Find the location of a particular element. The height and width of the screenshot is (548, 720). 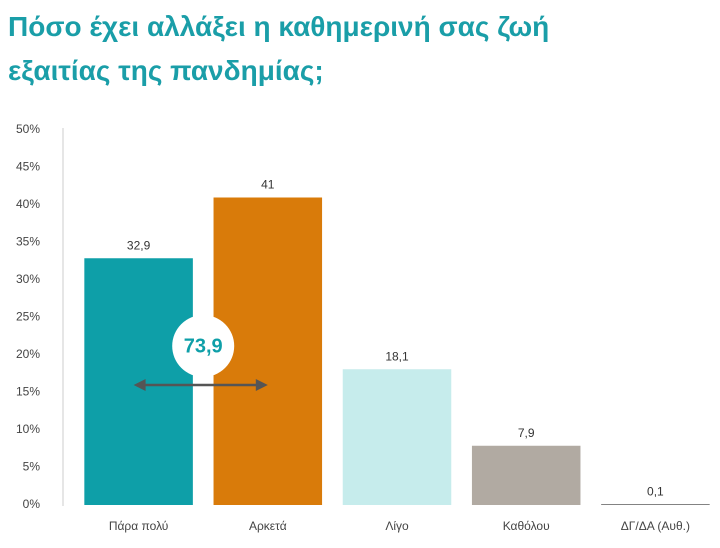

y-tick-label: 10% is located at coordinates (28, 429).